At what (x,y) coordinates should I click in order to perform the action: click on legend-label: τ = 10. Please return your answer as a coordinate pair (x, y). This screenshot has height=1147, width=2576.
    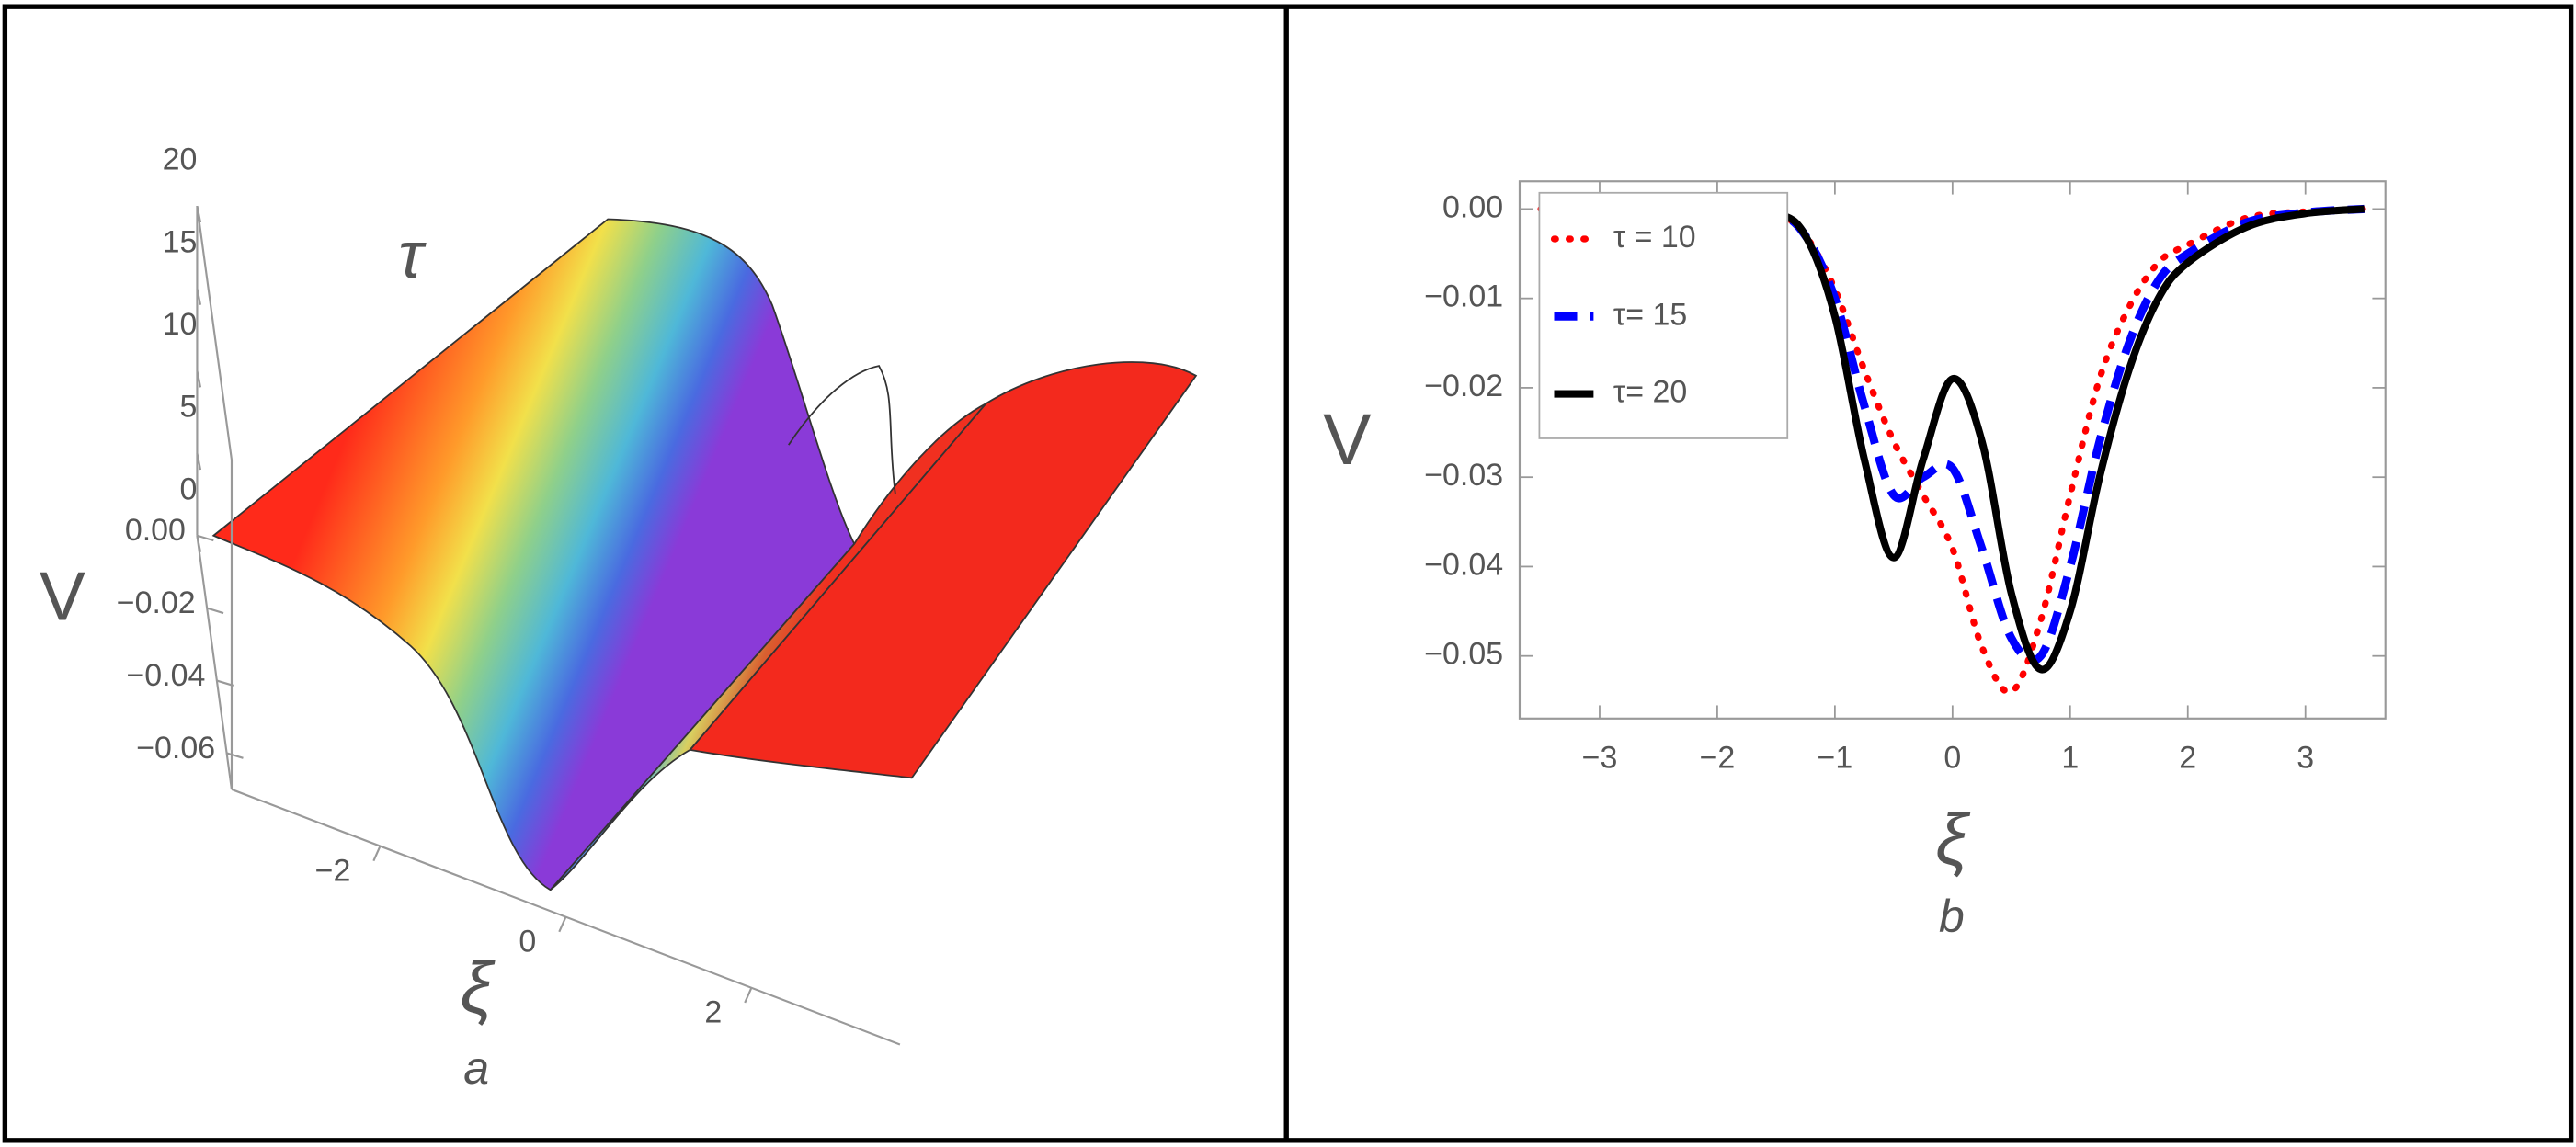
    Looking at the image, I should click on (1654, 237).